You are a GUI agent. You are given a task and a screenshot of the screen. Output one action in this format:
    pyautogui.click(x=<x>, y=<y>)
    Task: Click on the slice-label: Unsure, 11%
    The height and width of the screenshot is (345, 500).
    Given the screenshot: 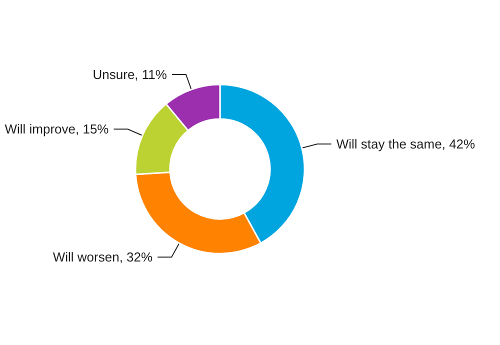 What is the action you would take?
    pyautogui.click(x=130, y=74)
    